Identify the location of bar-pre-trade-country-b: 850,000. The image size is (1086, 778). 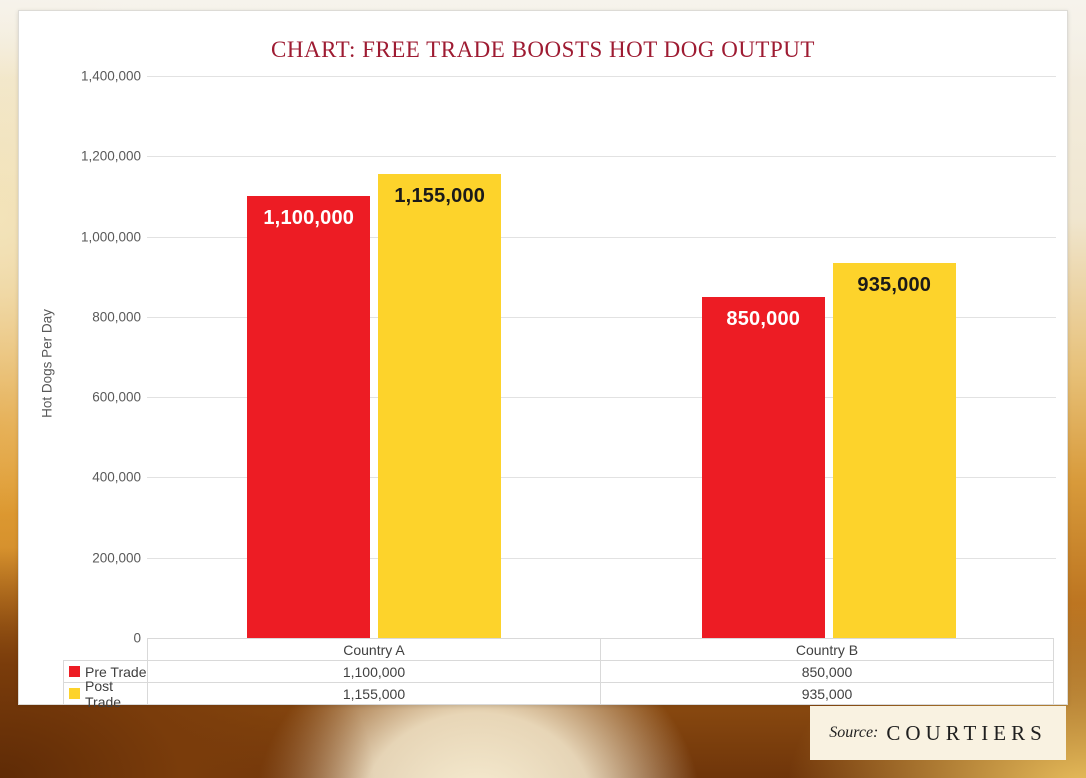
(763, 467).